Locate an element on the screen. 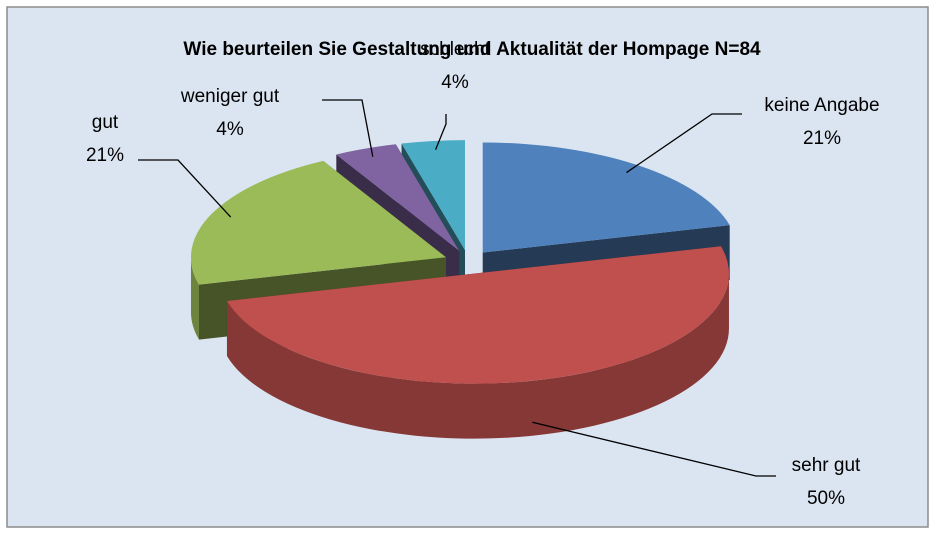 The image size is (936, 534). slice-wall is located at coordinates (194, 298).